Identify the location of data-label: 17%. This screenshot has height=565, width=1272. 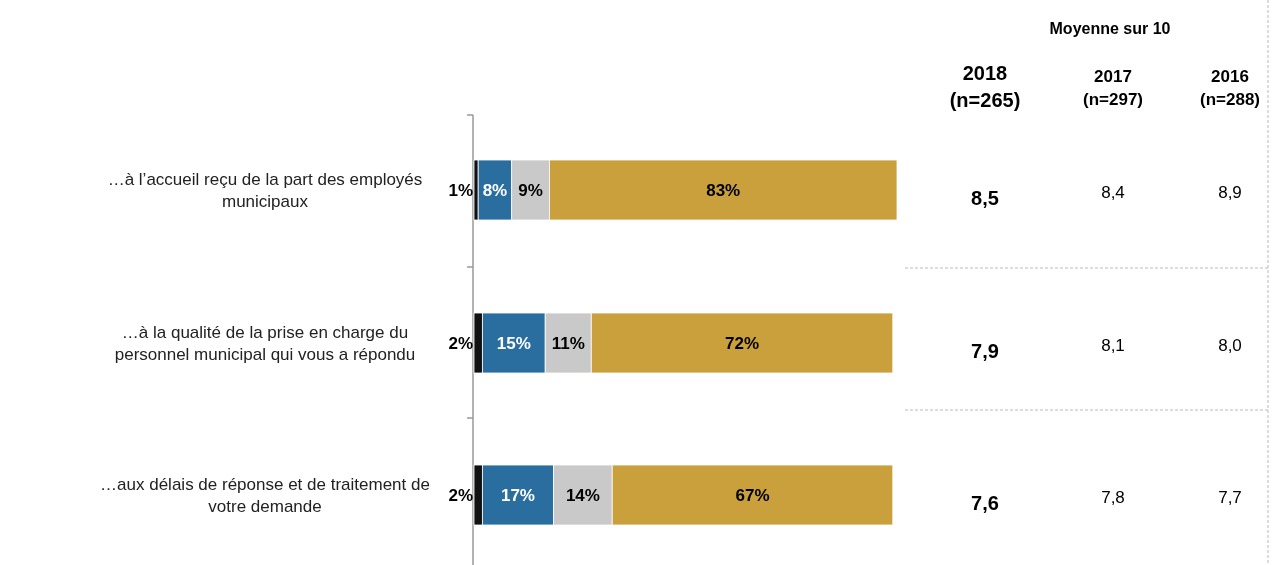
(517, 495).